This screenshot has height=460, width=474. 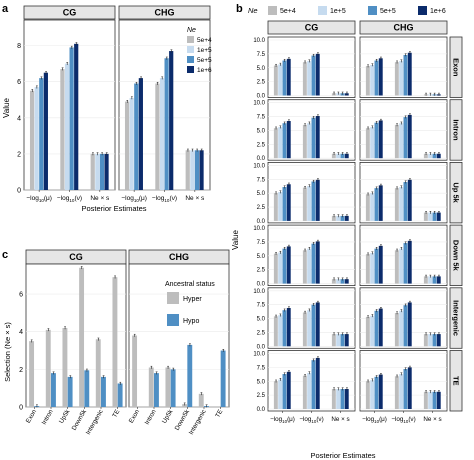 What do you see at coordinates (21, 332) in the screenshot?
I see `c-ytick-label: 4` at bounding box center [21, 332].